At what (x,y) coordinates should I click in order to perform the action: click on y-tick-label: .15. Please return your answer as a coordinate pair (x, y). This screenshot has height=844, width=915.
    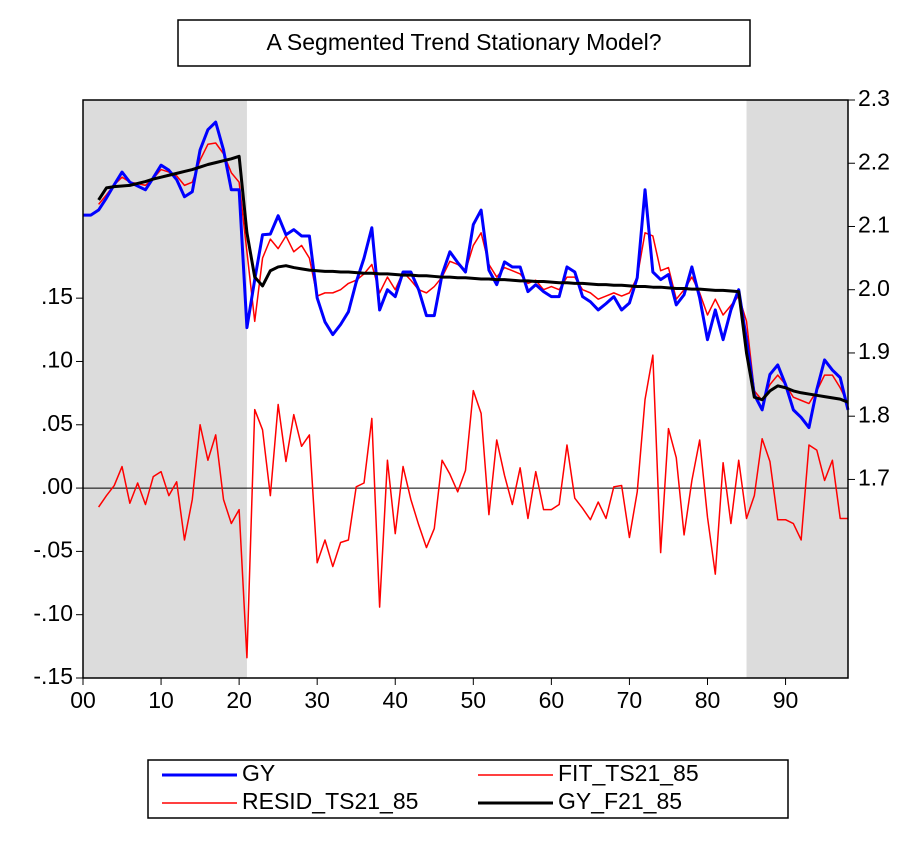
    Looking at the image, I should click on (57, 296).